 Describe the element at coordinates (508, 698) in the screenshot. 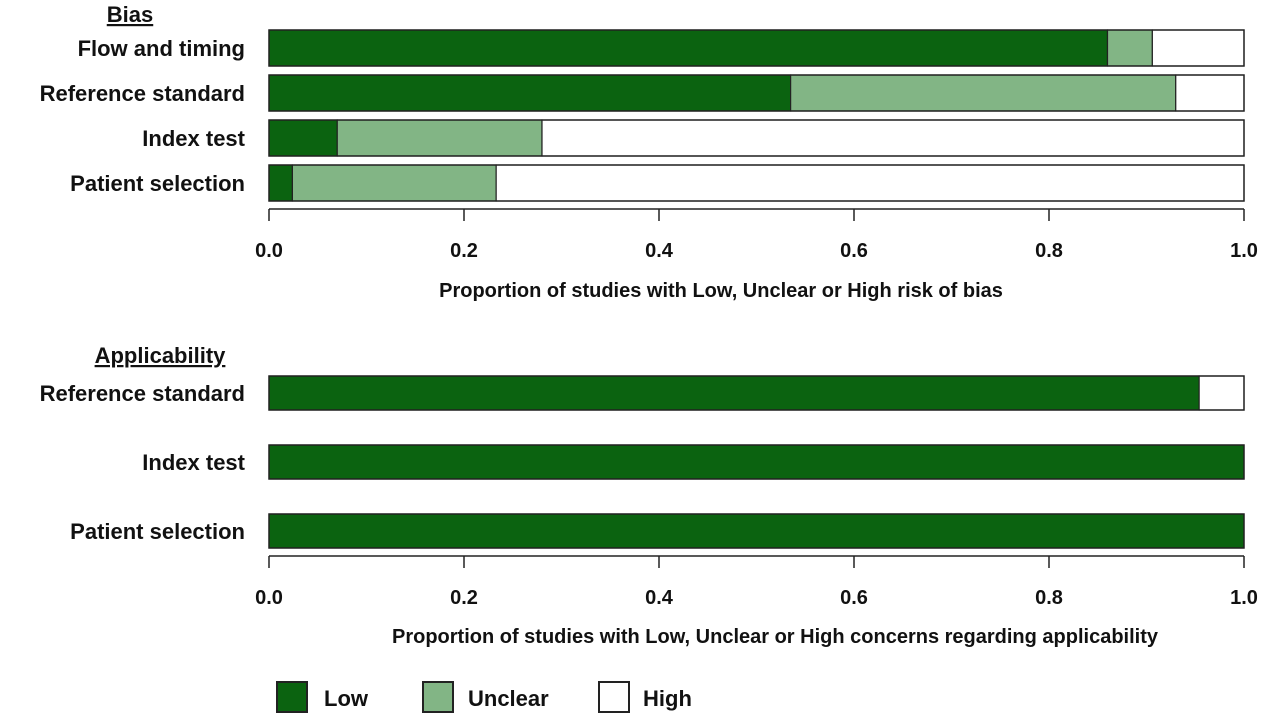

I see `legend-label-unclear: Unclear` at that location.